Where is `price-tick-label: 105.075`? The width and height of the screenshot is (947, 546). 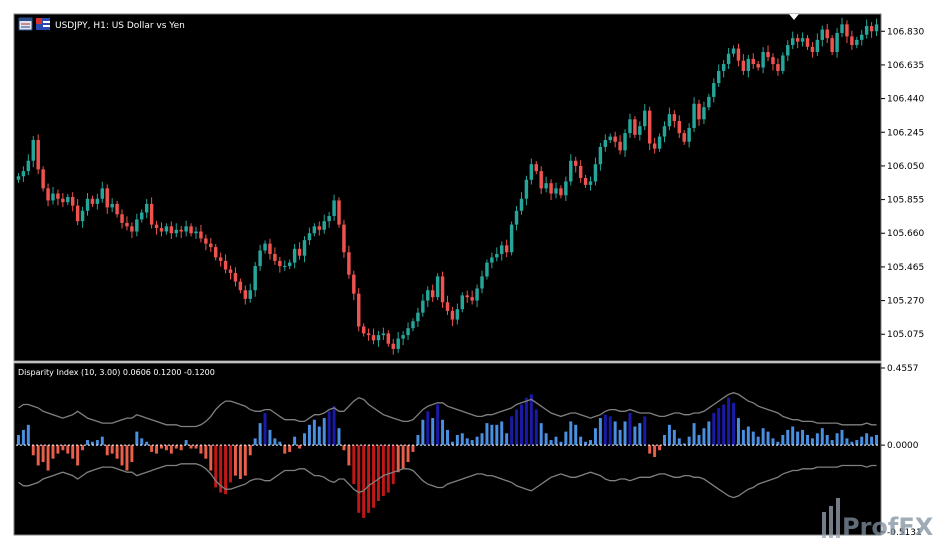
price-tick-label: 105.075 is located at coordinates (905, 335).